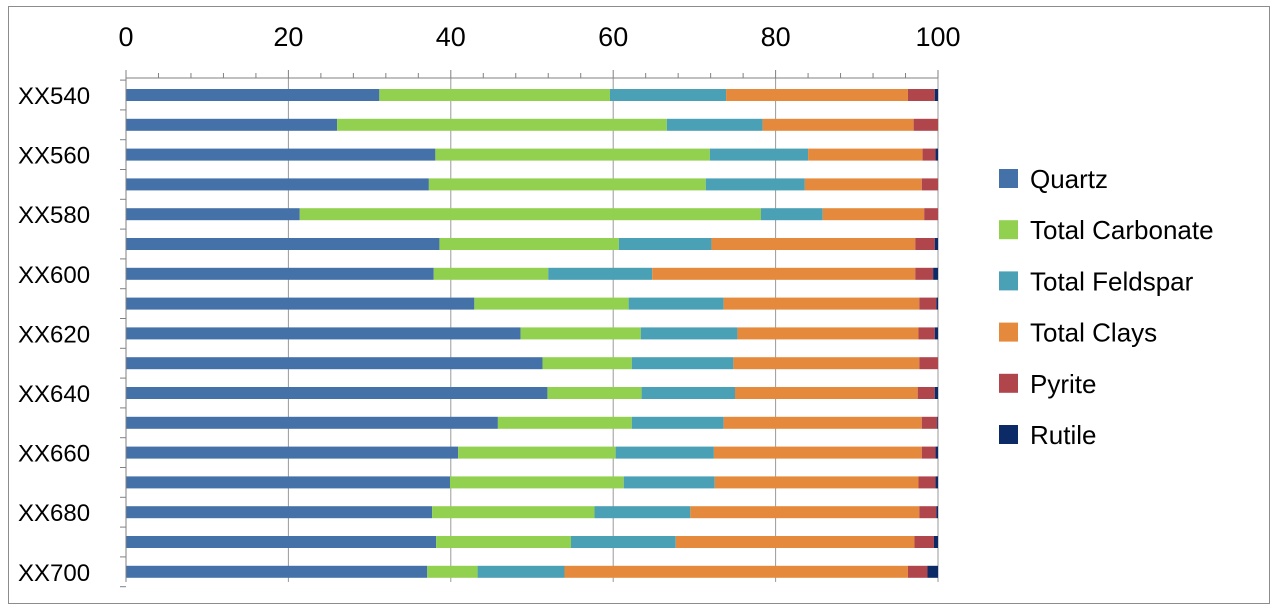 The height and width of the screenshot is (614, 1280). What do you see at coordinates (54, 215) in the screenshot?
I see `category-label: XX580` at bounding box center [54, 215].